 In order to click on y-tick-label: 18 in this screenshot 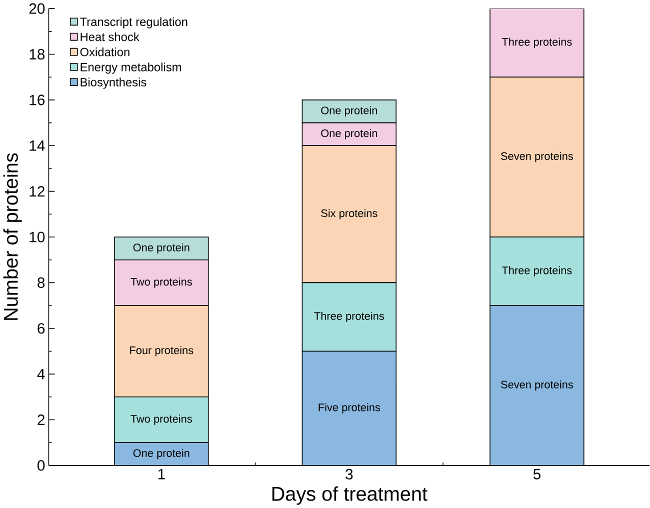, I will do `click(37, 54)`.